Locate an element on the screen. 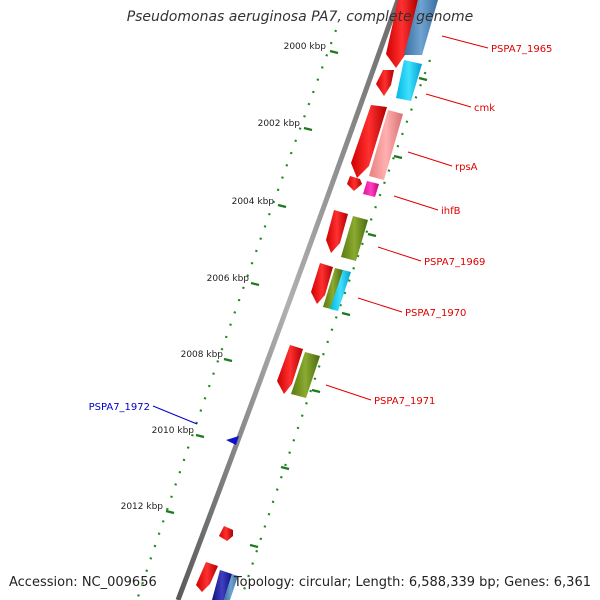 The image size is (600, 600). scale-label-2000: 2000 kbp is located at coordinates (305, 47).